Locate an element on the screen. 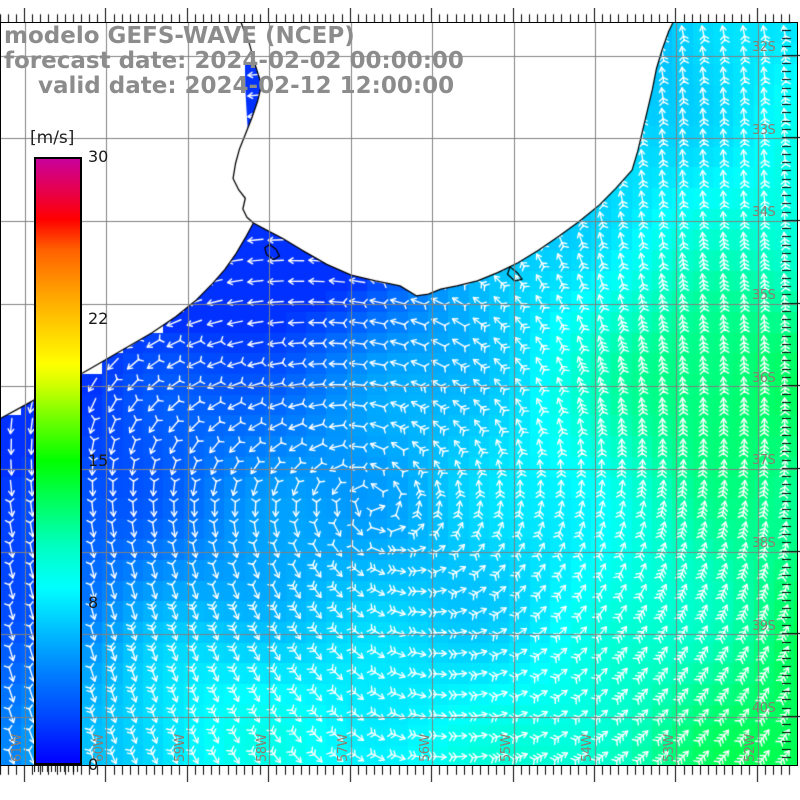  longitude-label: 55W is located at coordinates (506, 748).